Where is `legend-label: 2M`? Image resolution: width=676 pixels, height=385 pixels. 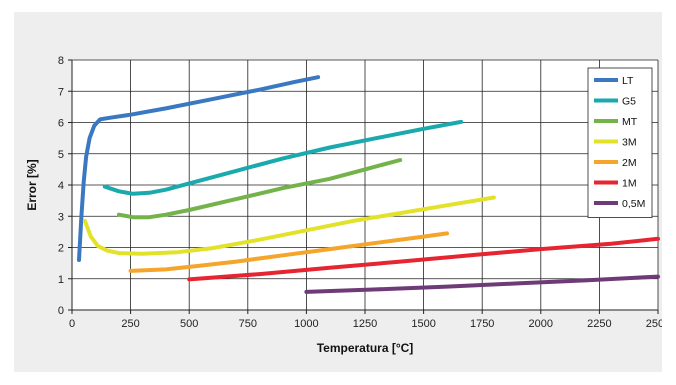 legend-label: 2M is located at coordinates (629, 163).